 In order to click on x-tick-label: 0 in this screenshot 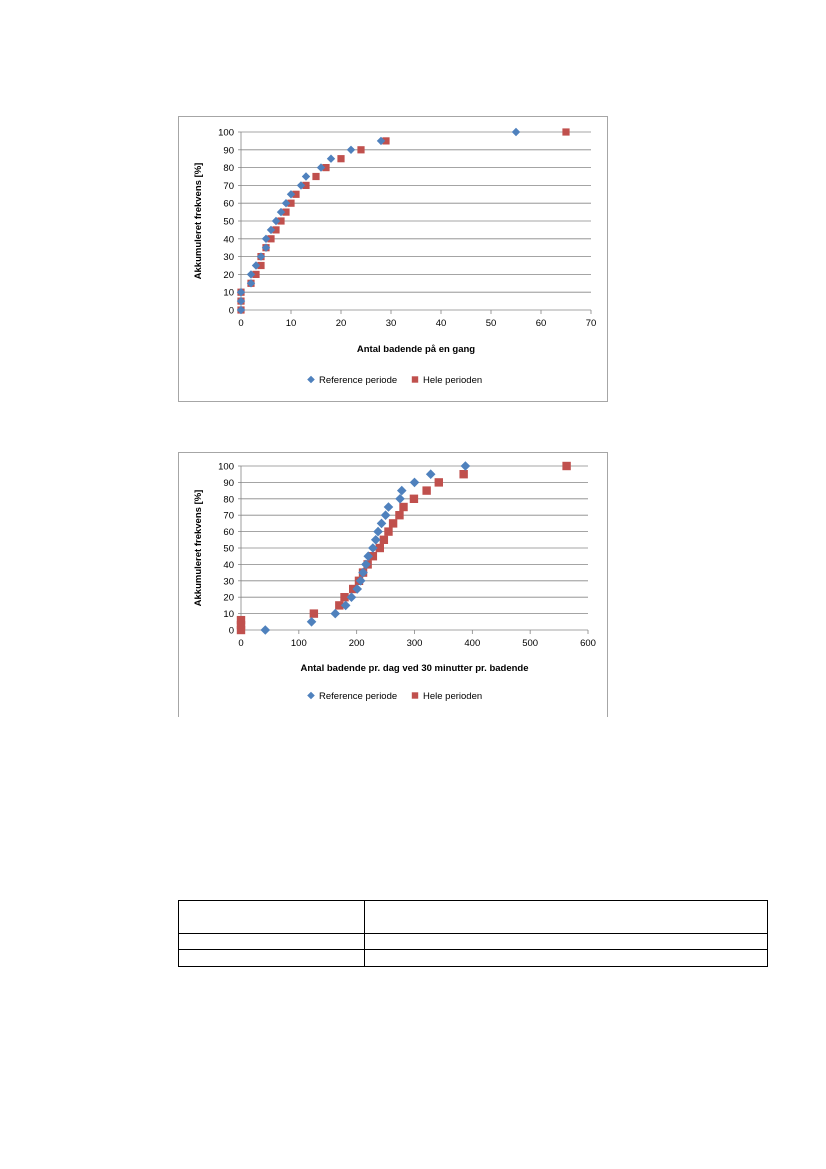, I will do `click(240, 323)`.